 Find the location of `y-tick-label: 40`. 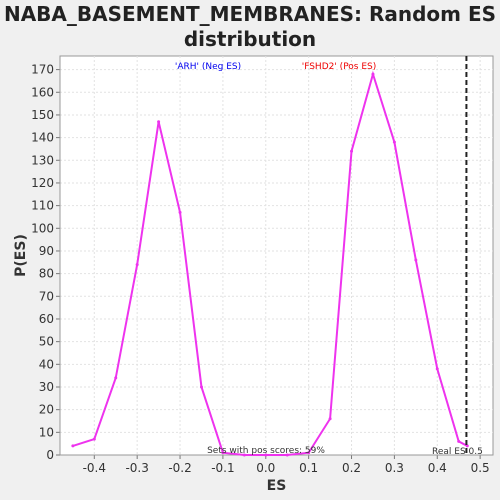

y-tick-label: 40 is located at coordinates (46, 364).